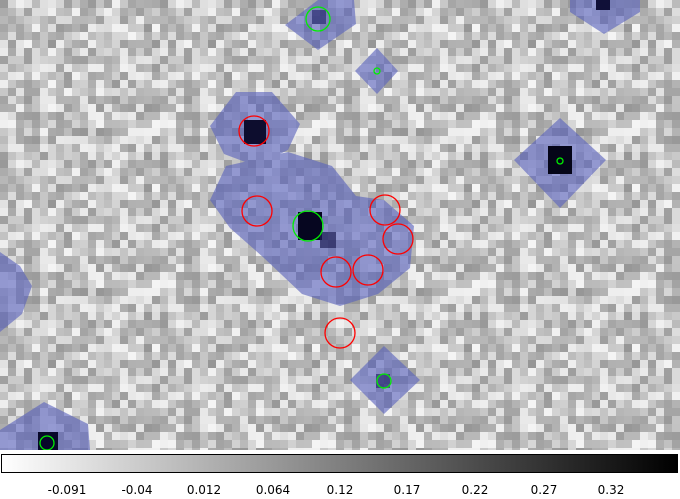  What do you see at coordinates (475, 490) in the screenshot?
I see `colorbar-tick-label: 0.22` at bounding box center [475, 490].